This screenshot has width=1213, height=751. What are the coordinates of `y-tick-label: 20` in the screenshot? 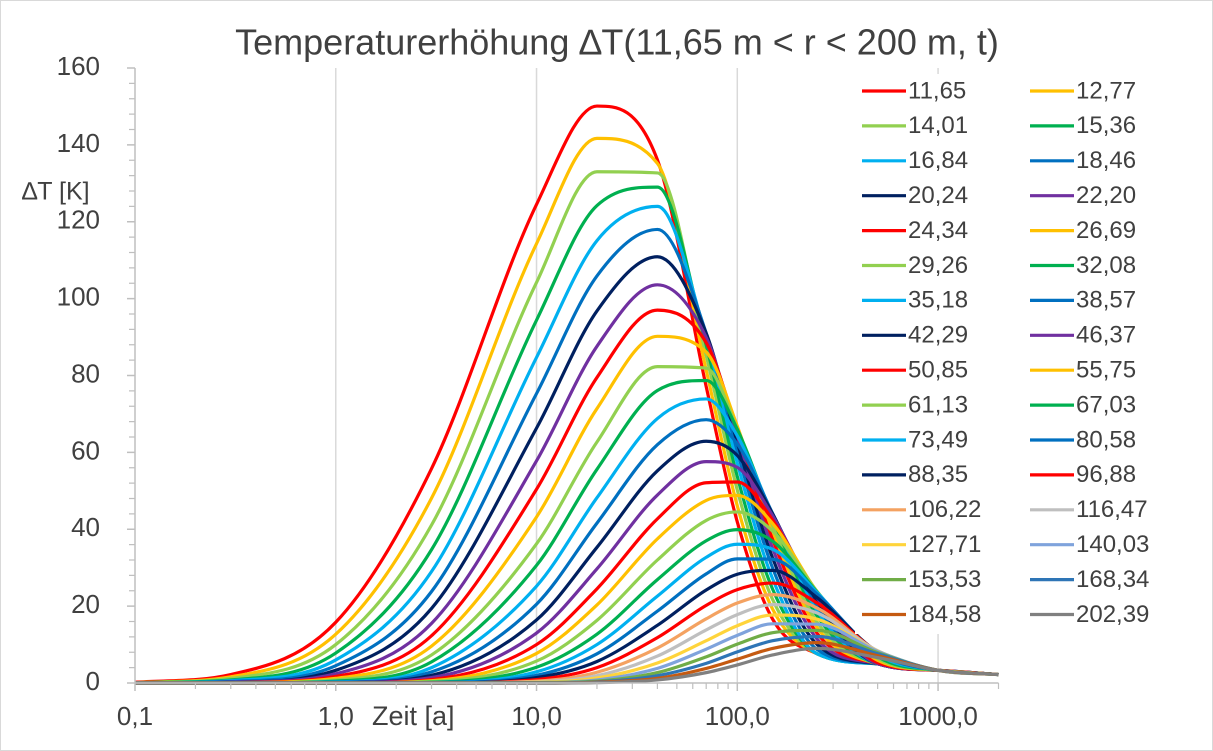 It's located at (85, 604).